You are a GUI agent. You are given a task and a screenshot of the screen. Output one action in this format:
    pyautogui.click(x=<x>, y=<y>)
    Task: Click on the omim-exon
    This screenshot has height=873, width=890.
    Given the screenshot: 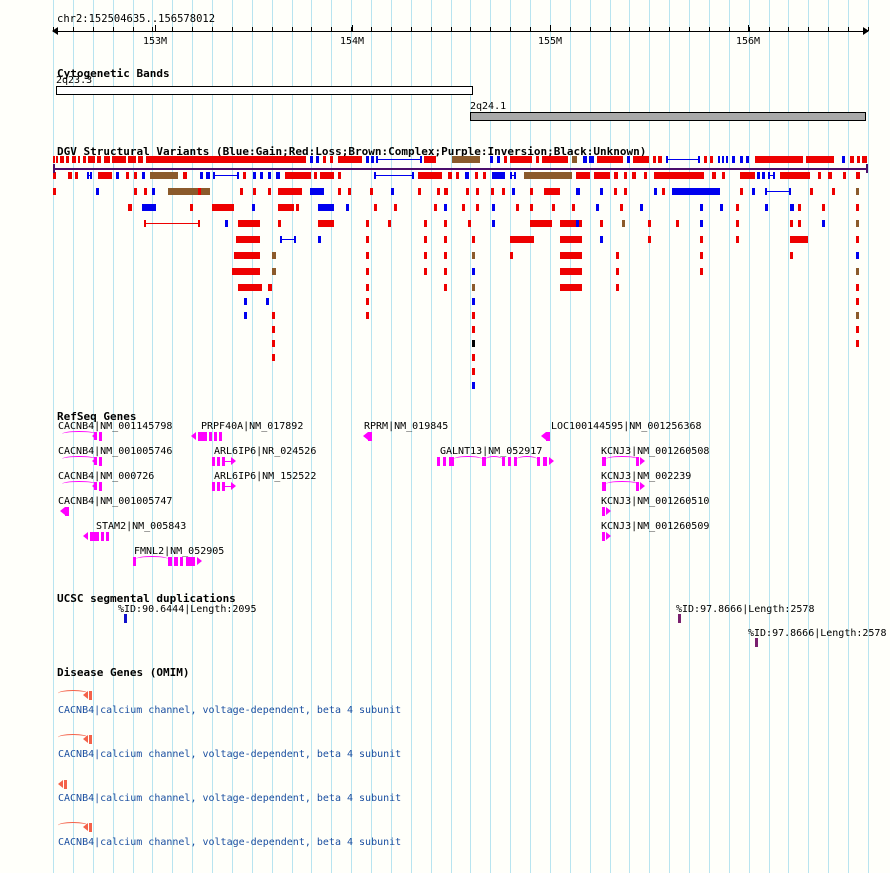 What is the action you would take?
    pyautogui.click(x=90, y=827)
    